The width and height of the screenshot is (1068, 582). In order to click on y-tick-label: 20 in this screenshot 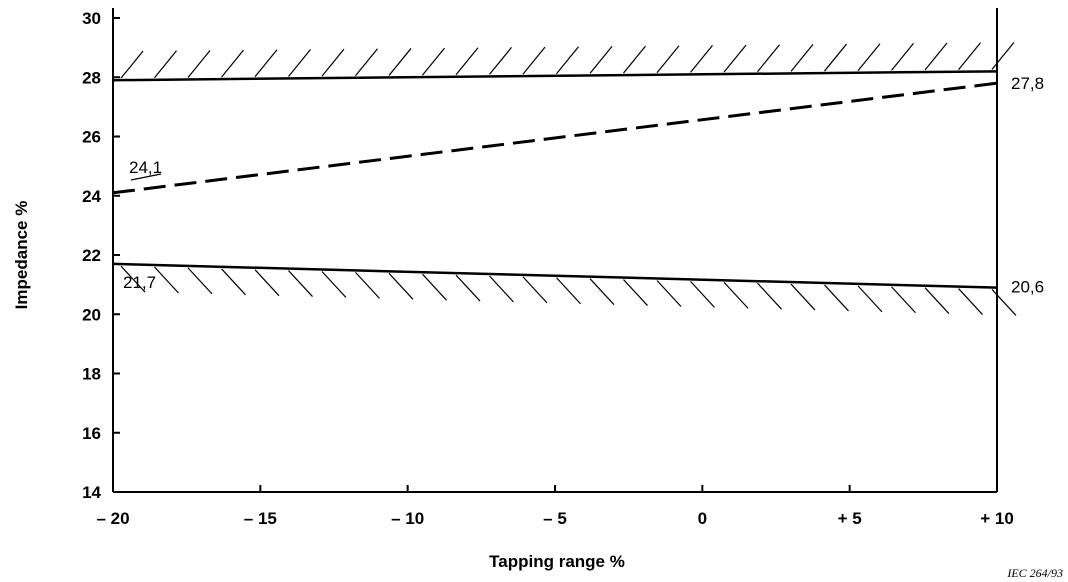, I will do `click(91, 314)`.